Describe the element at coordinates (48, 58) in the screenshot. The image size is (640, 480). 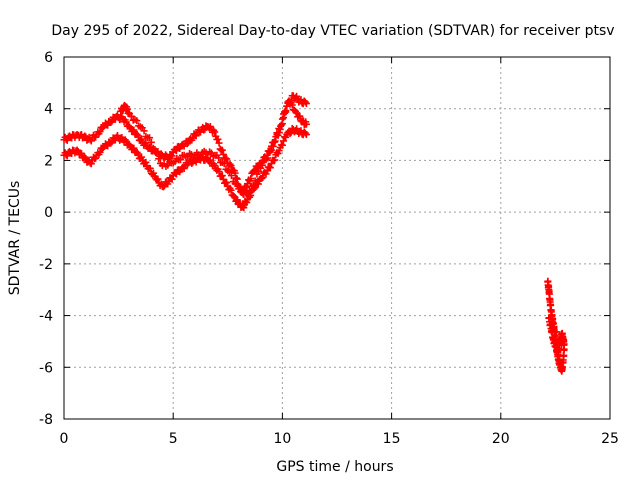
I see `y-tick-label: 6` at that location.